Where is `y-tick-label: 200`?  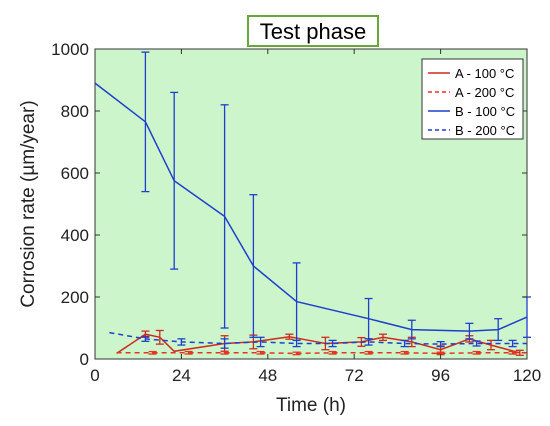 y-tick-label: 200 is located at coordinates (75, 297).